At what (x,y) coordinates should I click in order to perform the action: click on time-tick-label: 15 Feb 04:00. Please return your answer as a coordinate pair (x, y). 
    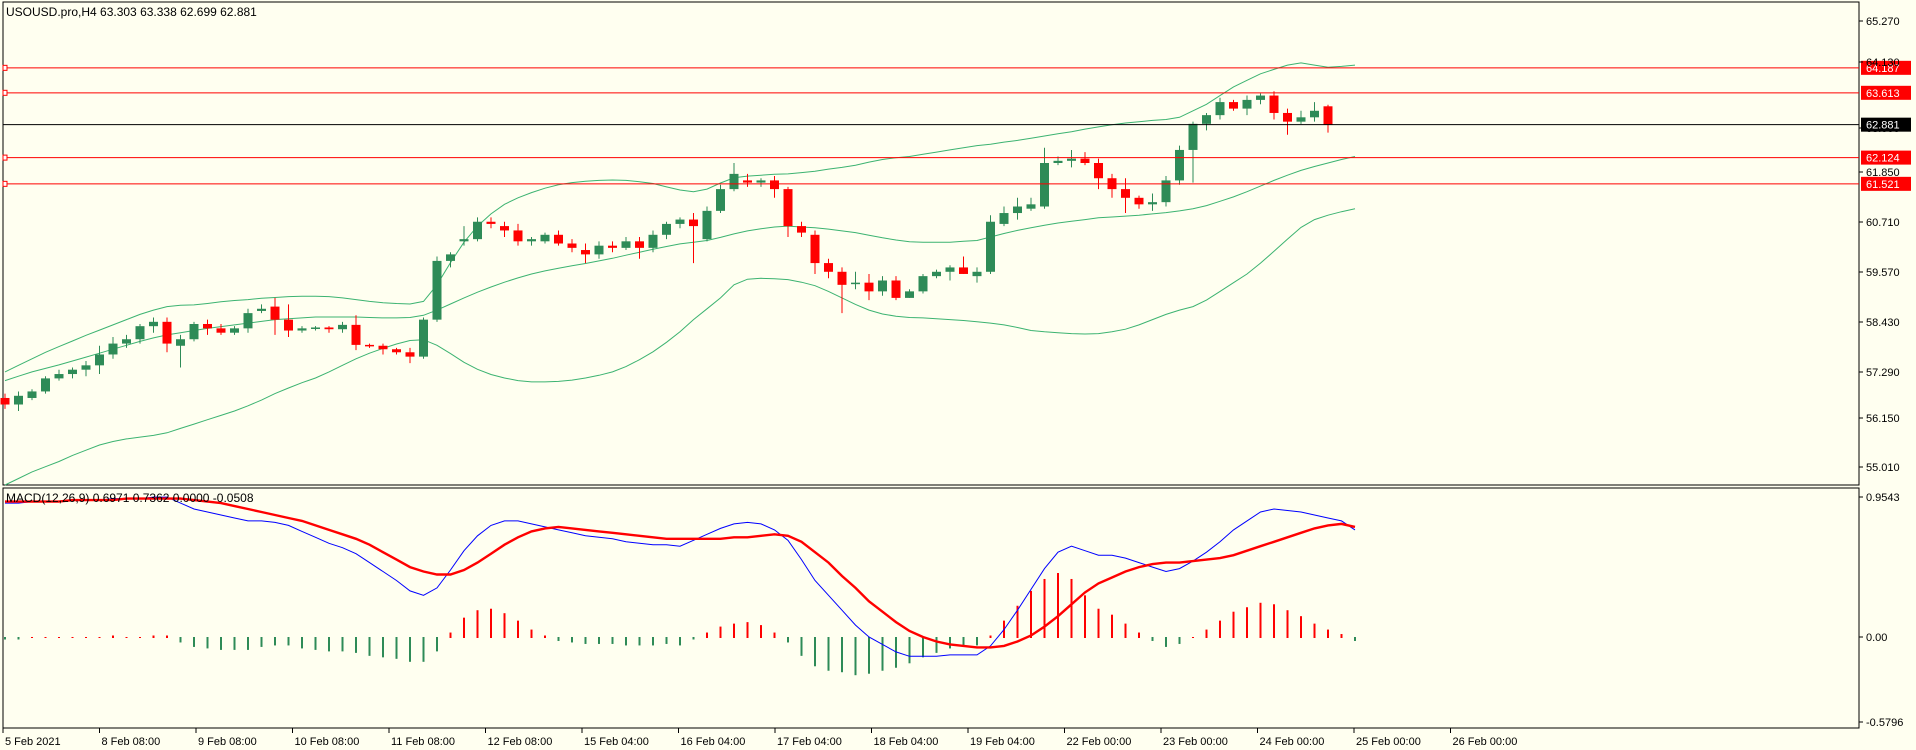
    Looking at the image, I should click on (616, 742).